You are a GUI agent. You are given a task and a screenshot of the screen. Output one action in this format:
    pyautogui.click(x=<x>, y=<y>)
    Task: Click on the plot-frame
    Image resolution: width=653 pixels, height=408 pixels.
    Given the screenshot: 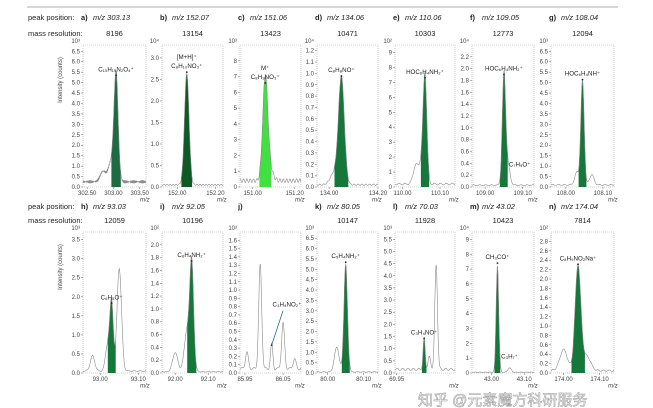 What is the action you would take?
    pyautogui.click(x=270, y=116)
    